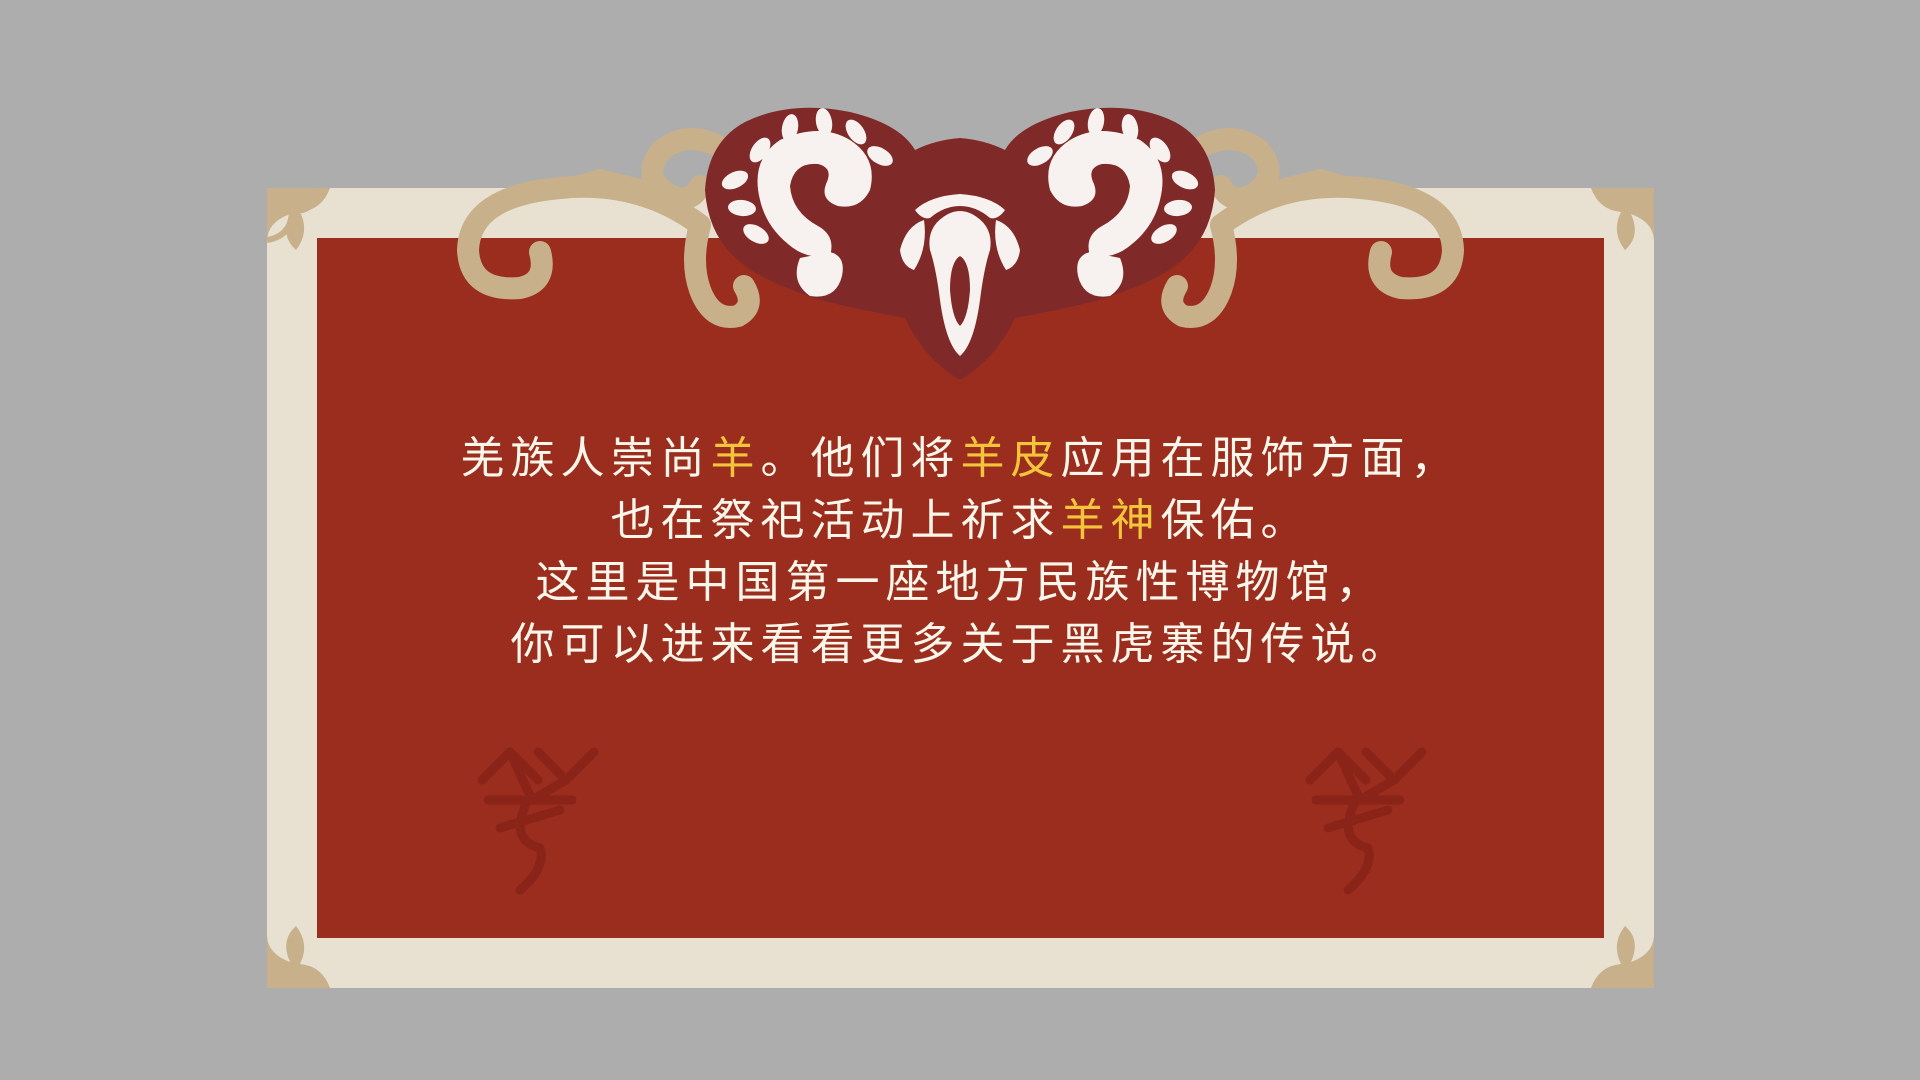 The image size is (1920, 1080). Describe the element at coordinates (1110, 520) in the screenshot. I see `highlight-keyword: 羊神` at that location.